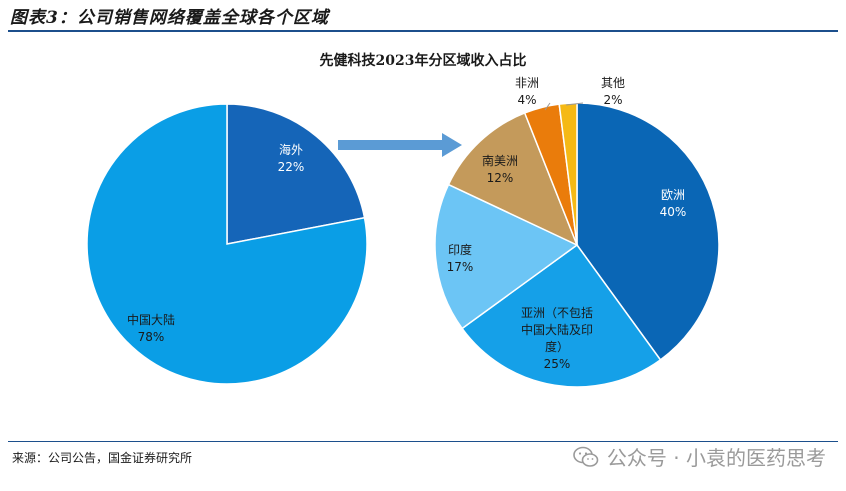 The height and width of the screenshot is (491, 846). I want to click on overseas-label-line: 22%, so click(291, 167).